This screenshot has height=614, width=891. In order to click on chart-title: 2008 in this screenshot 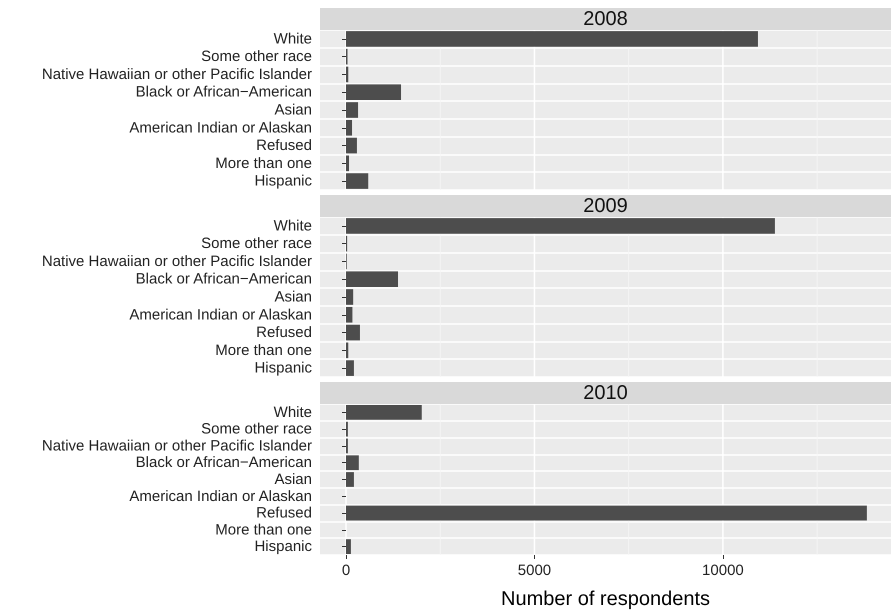, I will do `click(605, 19)`.